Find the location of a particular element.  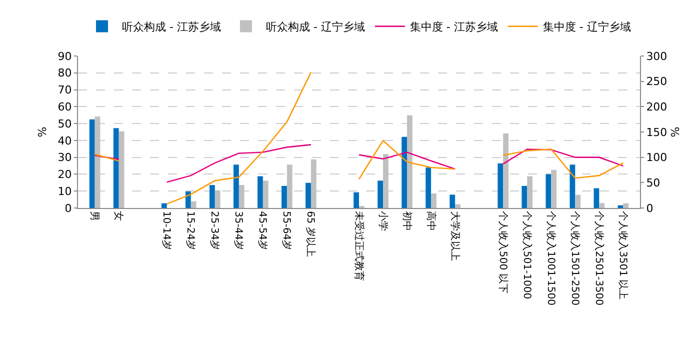

x-tick-label: 55-64岁 is located at coordinates (286, 230).